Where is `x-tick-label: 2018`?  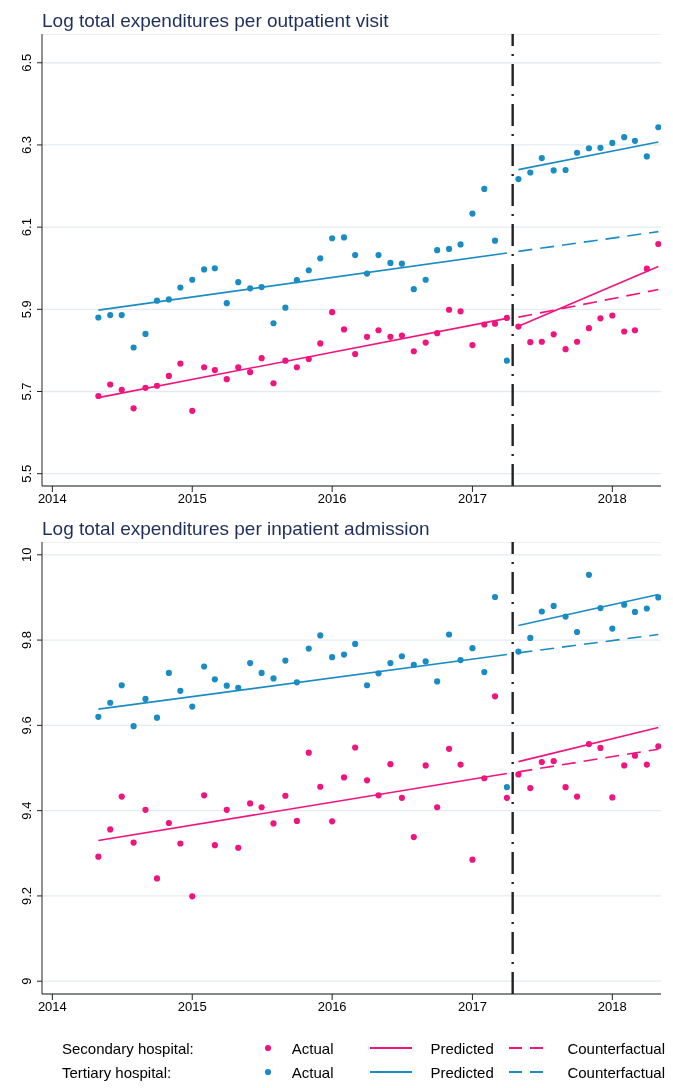 x-tick-label: 2018 is located at coordinates (612, 1007).